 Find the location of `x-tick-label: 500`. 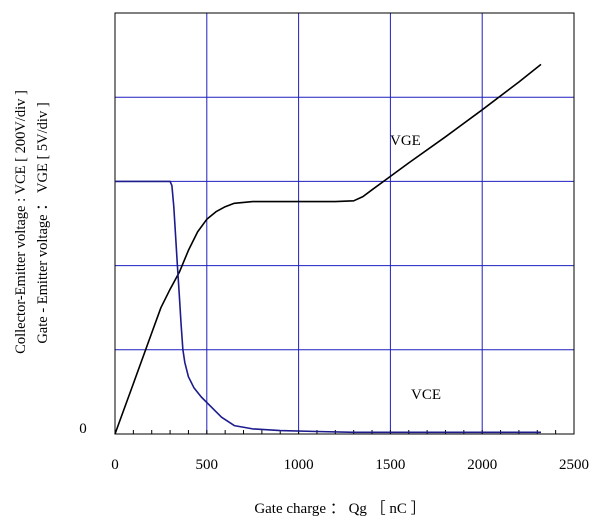

x-tick-label: 500 is located at coordinates (207, 465).